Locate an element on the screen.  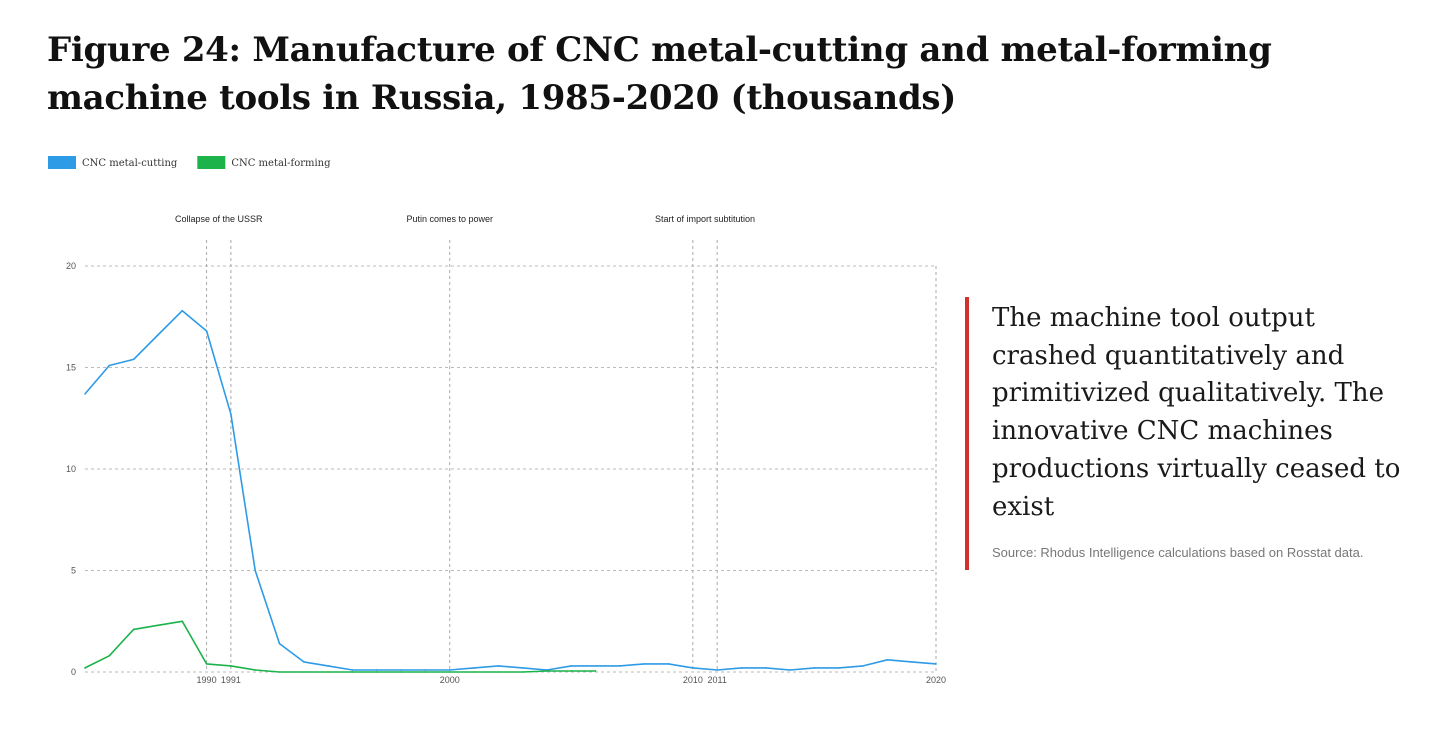
x-tick-label-1990: 1990 is located at coordinates (207, 680).